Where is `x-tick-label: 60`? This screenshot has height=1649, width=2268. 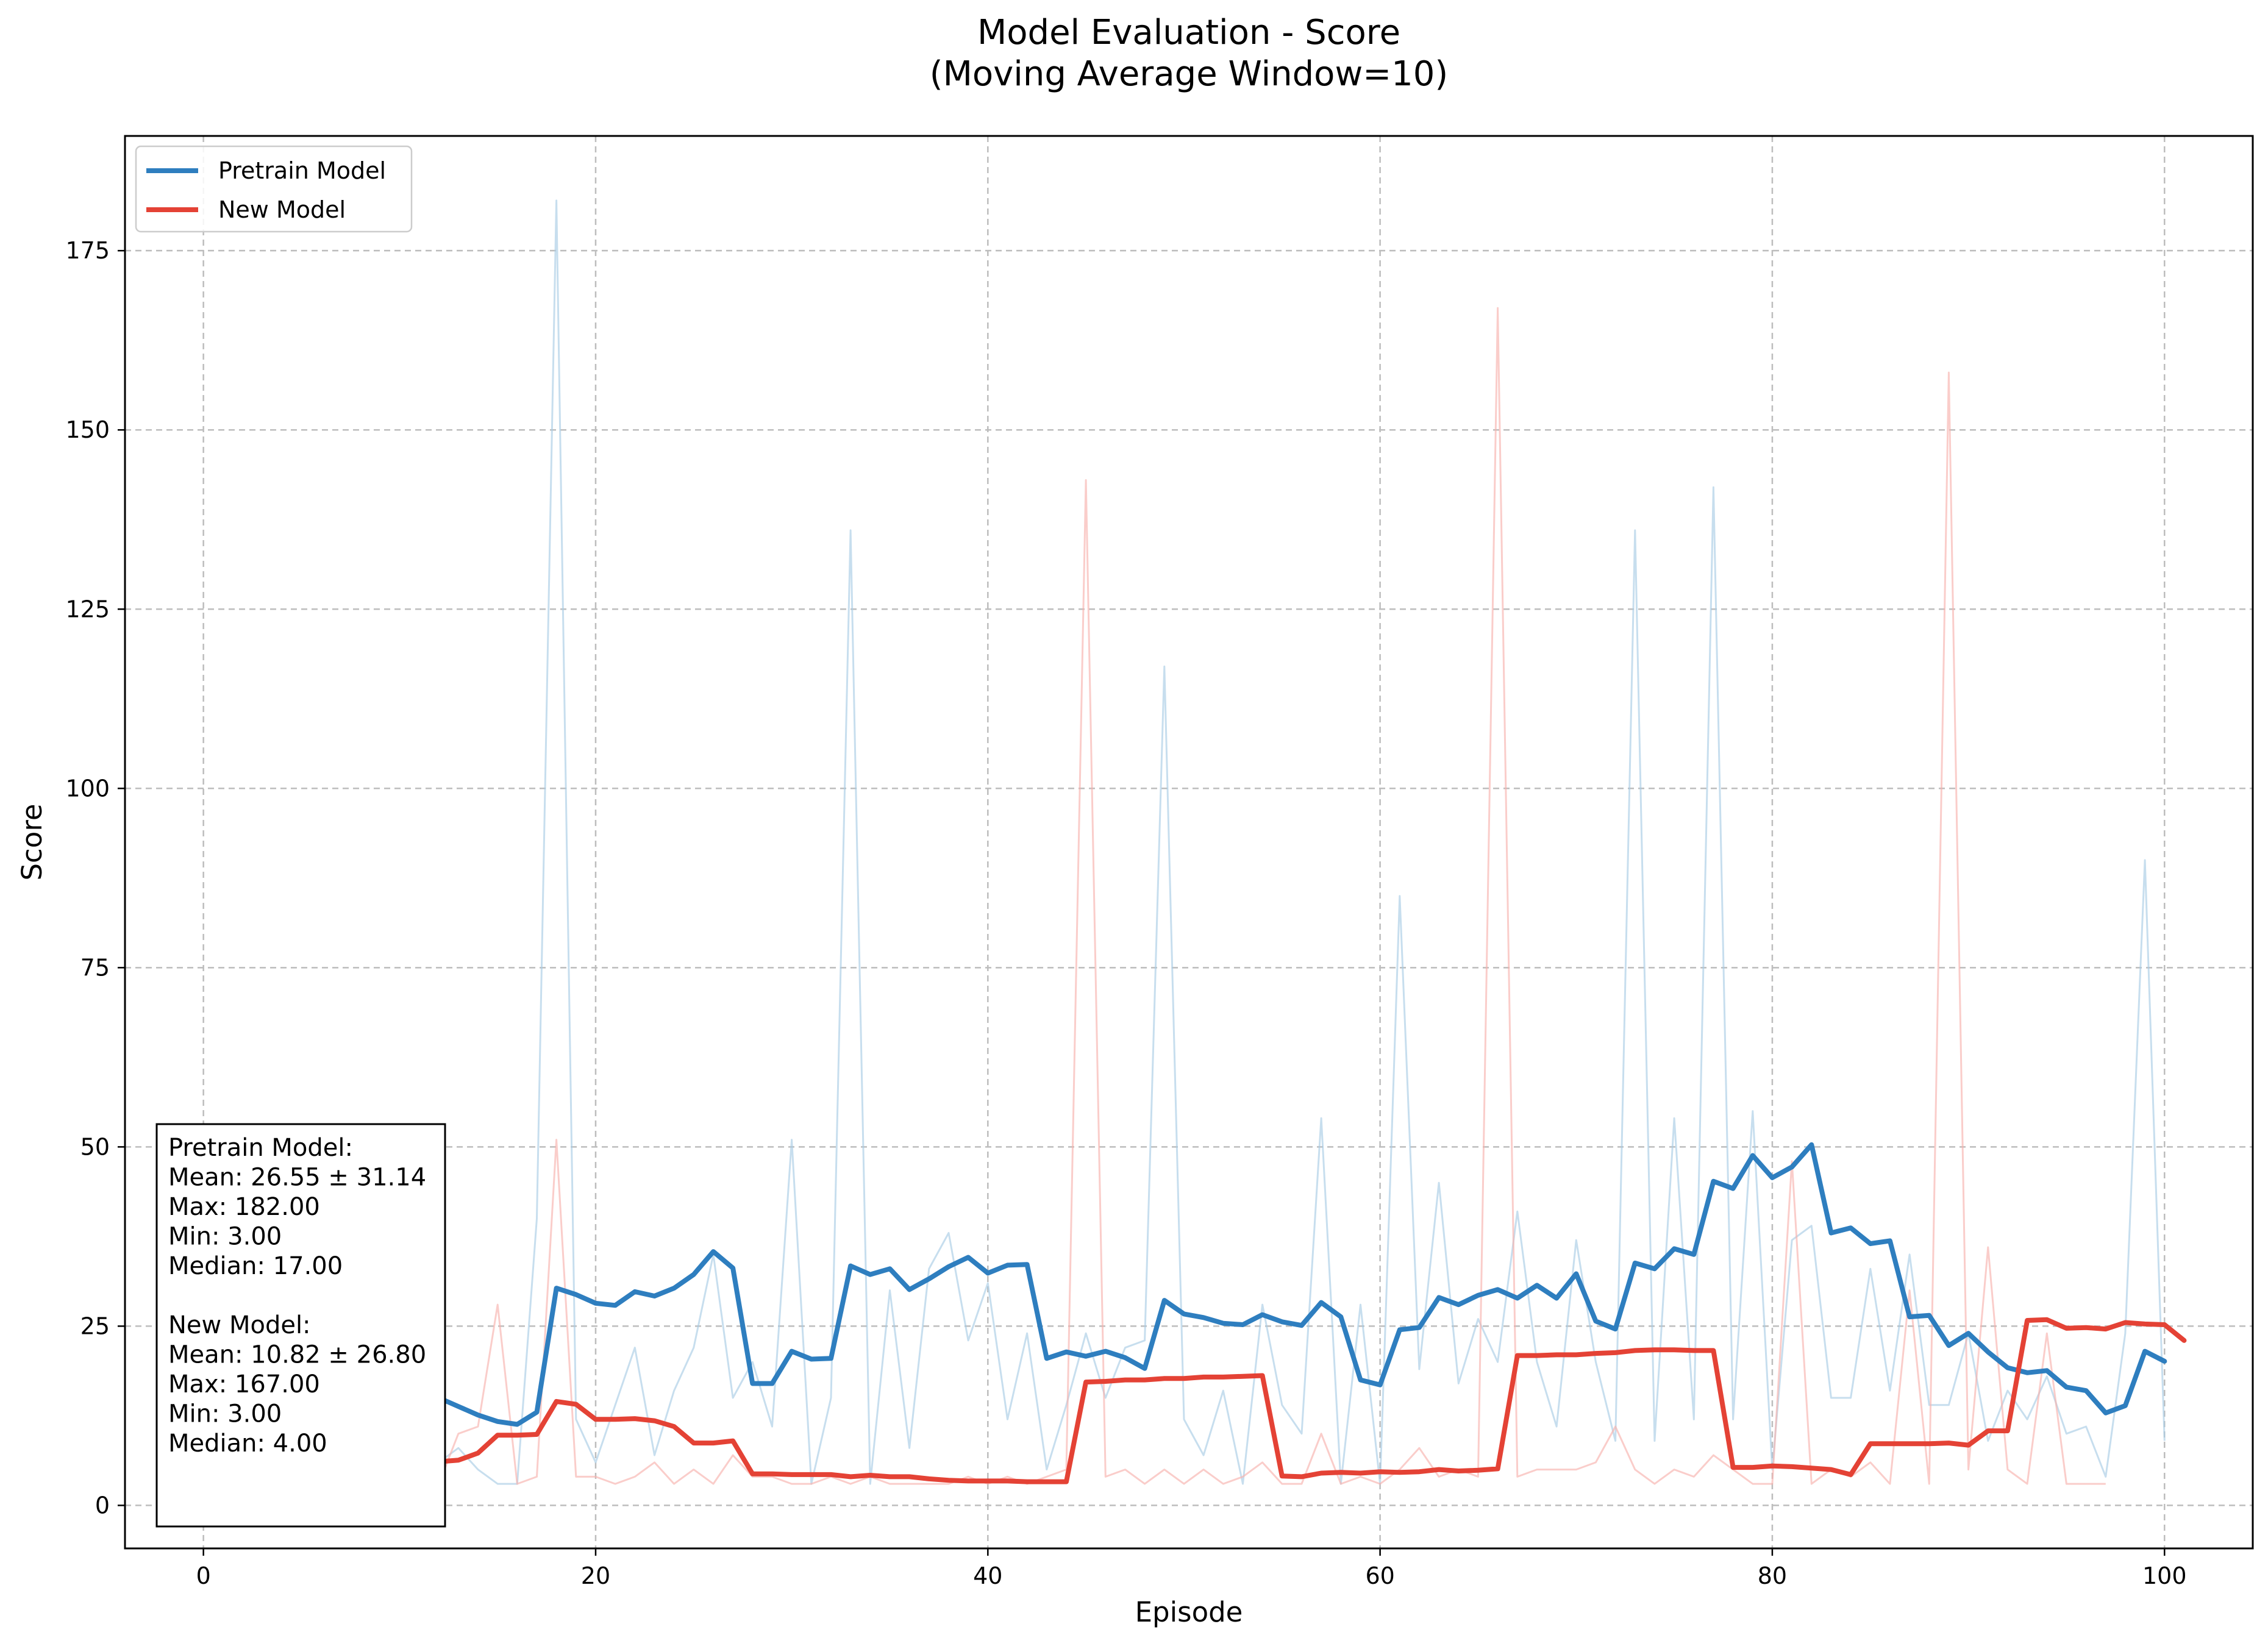 x-tick-label: 60 is located at coordinates (1379, 1575).